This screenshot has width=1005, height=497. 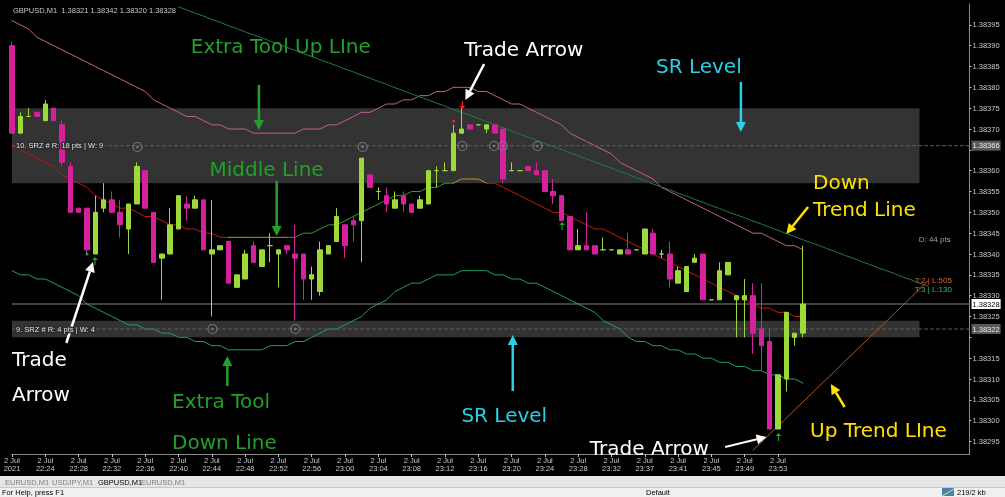 What do you see at coordinates (934, 239) in the screenshot?
I see `annotation: D: 44 pts` at bounding box center [934, 239].